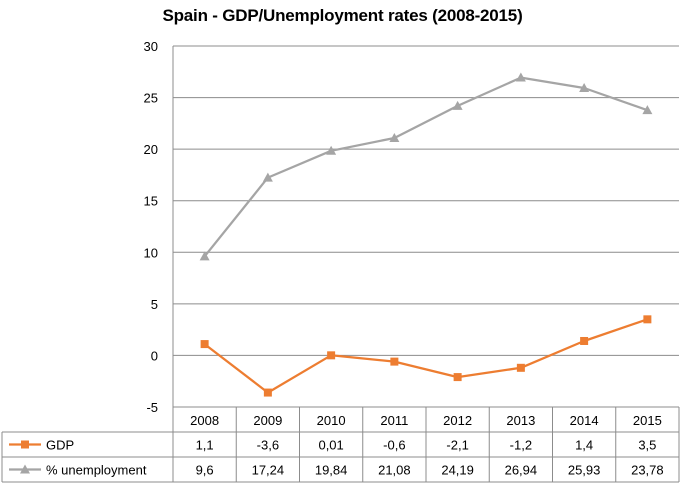 The image size is (685, 492). Describe the element at coordinates (584, 445) in the screenshot. I see `table-cell: 1,4` at that location.